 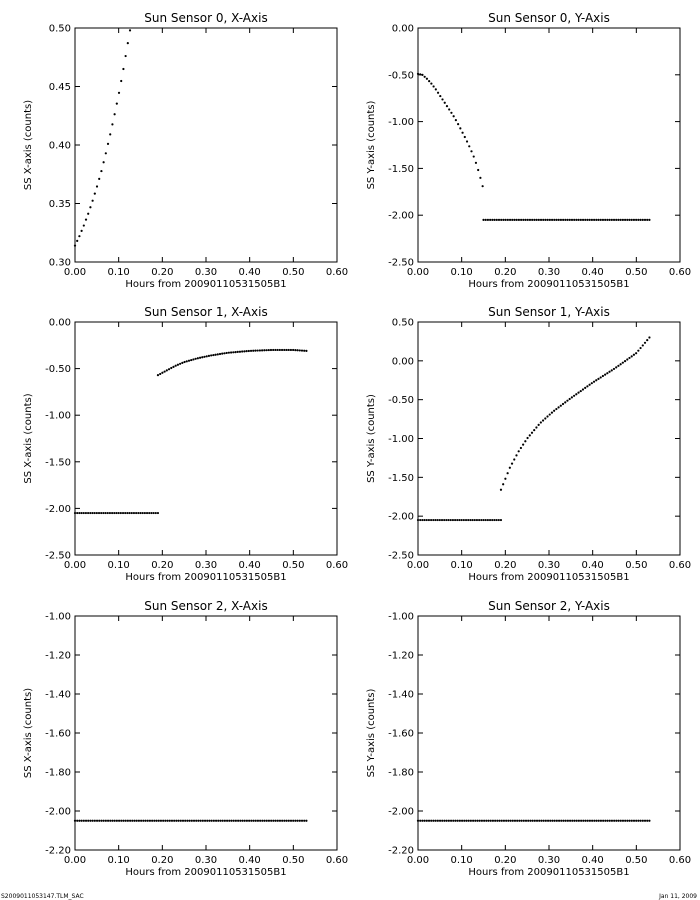 I want to click on x-tick-label: 0.30, so click(x=206, y=860).